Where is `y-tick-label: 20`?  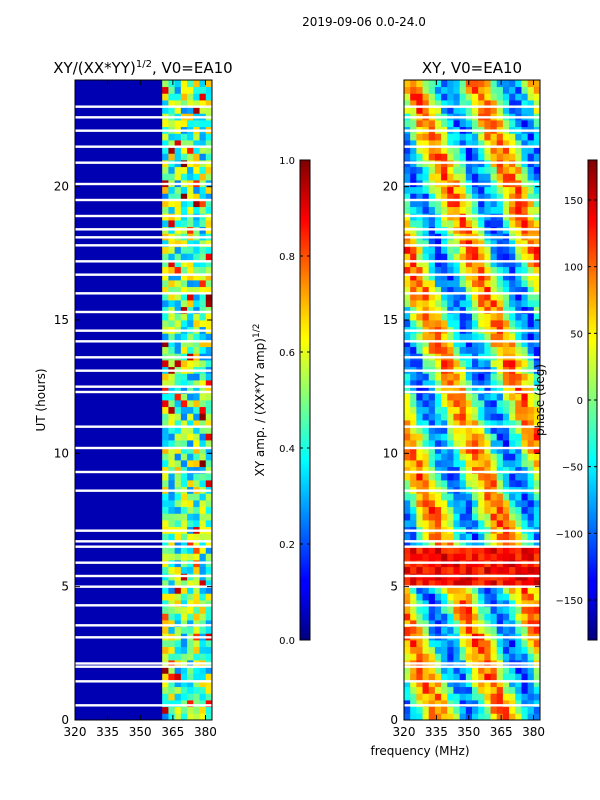
y-tick-label: 20 is located at coordinates (390, 187).